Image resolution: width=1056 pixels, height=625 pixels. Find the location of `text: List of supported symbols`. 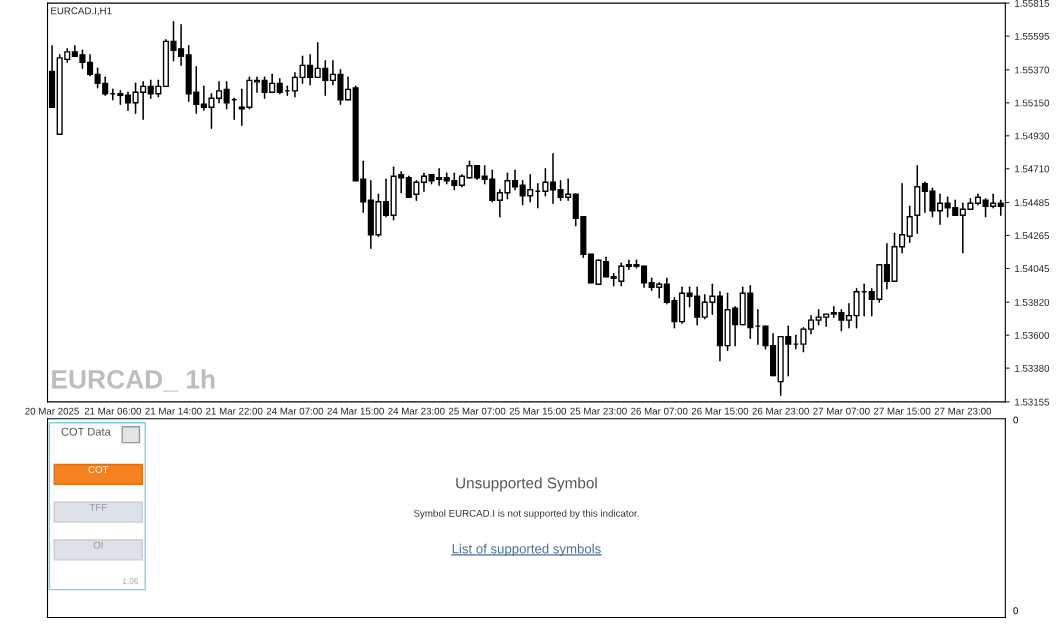

text: List of supported symbols is located at coordinates (526, 550).